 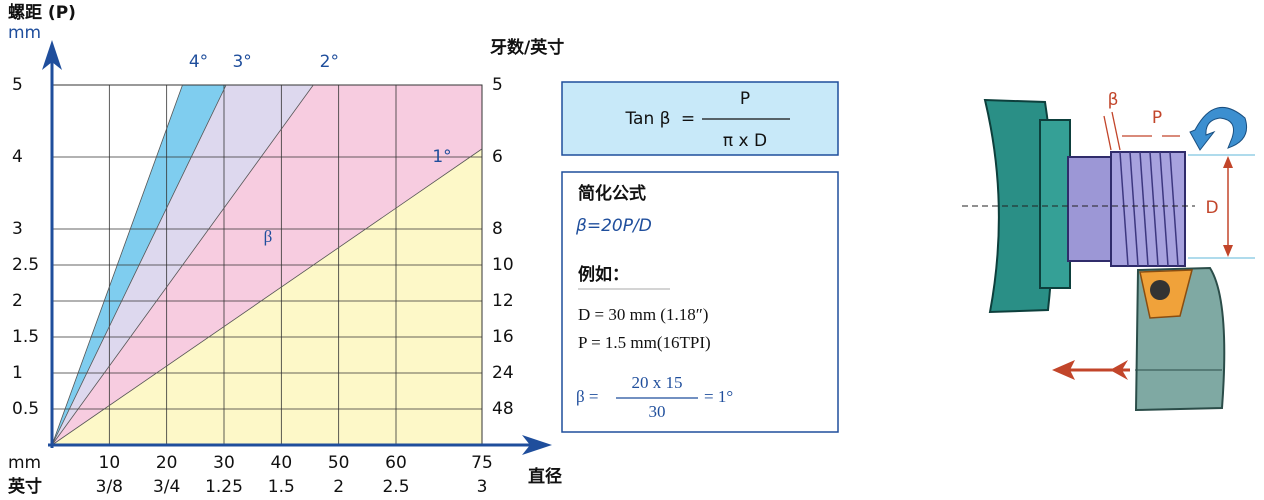 What do you see at coordinates (643, 314) in the screenshot?
I see `example-line: D = 30 mm (1.18″)` at bounding box center [643, 314].